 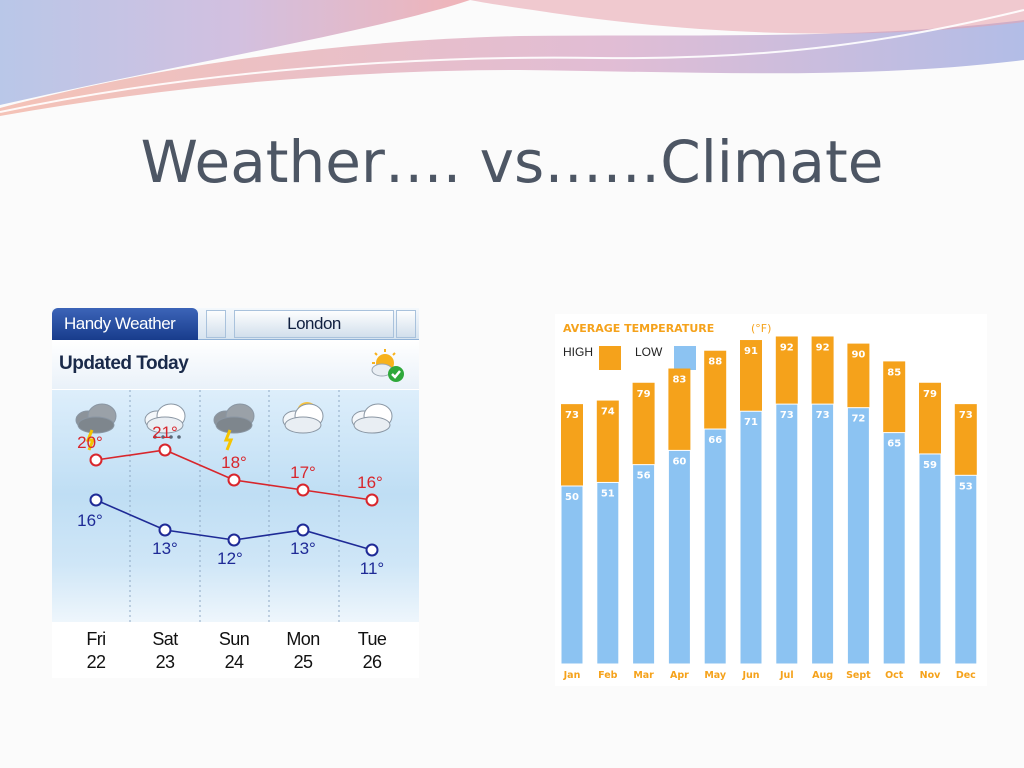 I want to click on day-date: 23, so click(x=165, y=662).